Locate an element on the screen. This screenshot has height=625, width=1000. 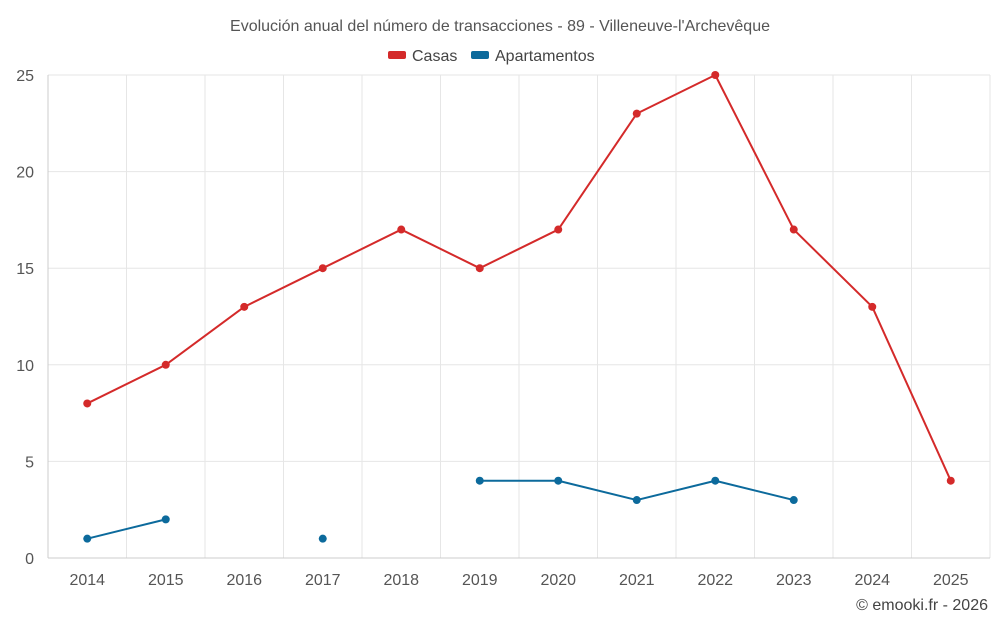
point-apartamentos-2014 is located at coordinates (87, 538).